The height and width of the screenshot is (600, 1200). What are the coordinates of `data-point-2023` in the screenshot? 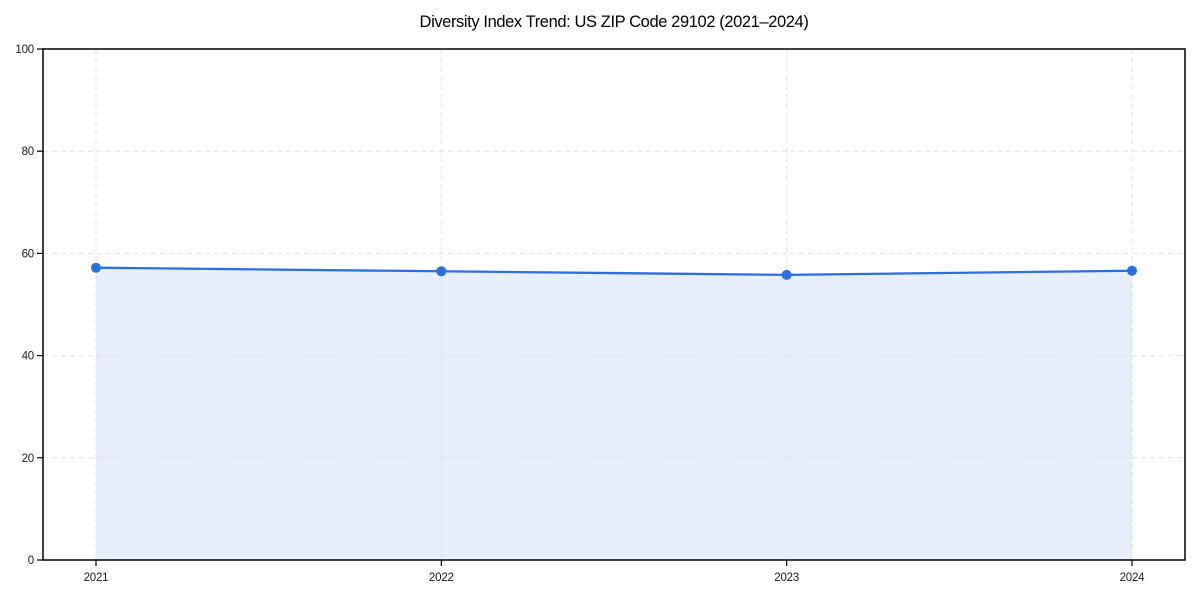 It's located at (786, 274).